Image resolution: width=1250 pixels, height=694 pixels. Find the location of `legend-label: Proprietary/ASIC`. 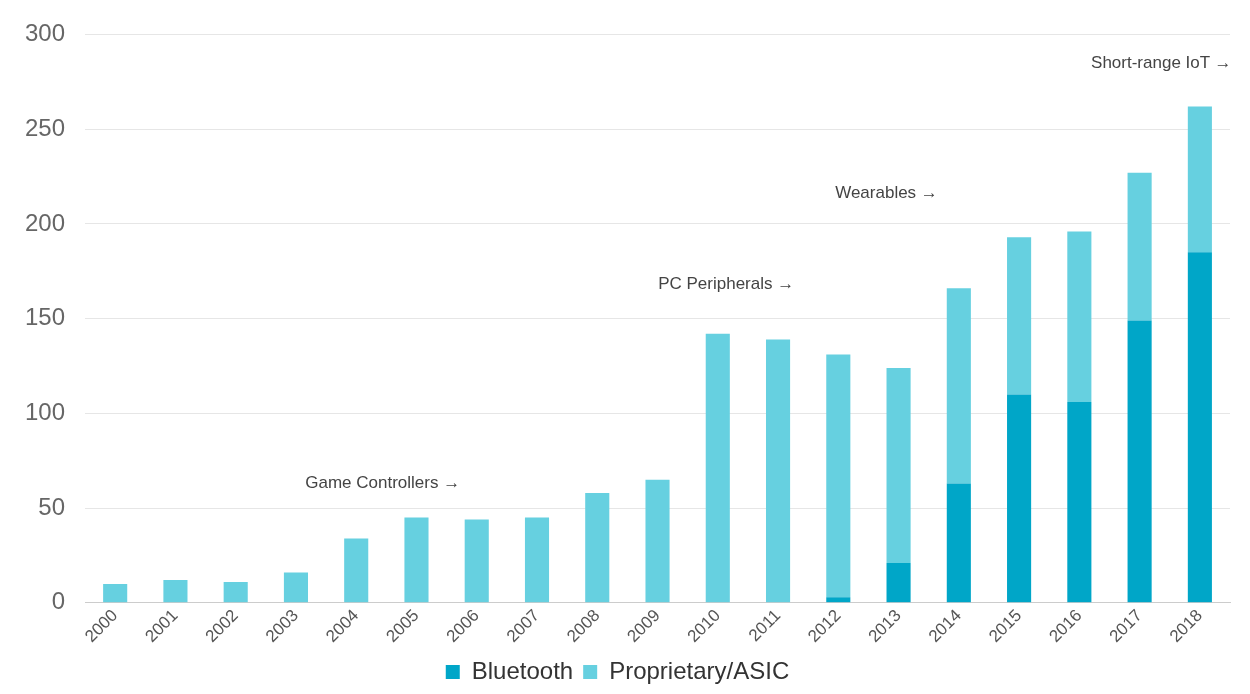

legend-label: Proprietary/ASIC is located at coordinates (699, 670).